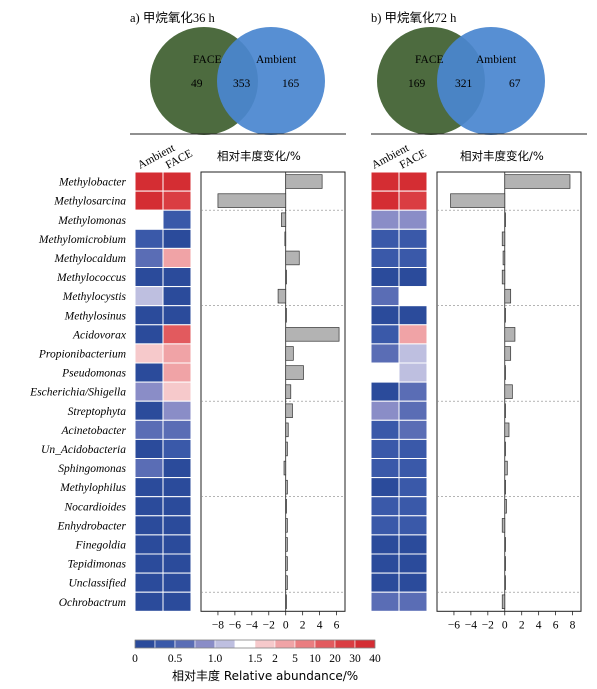  Describe the element at coordinates (295, 659) in the screenshot. I see `colorbar-tick-label: 5` at that location.